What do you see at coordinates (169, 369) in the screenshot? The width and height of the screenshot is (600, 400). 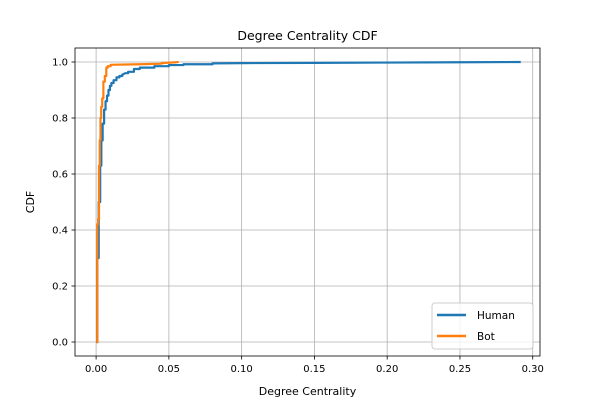 I see `x-tick-label: 0.05` at bounding box center [169, 369].